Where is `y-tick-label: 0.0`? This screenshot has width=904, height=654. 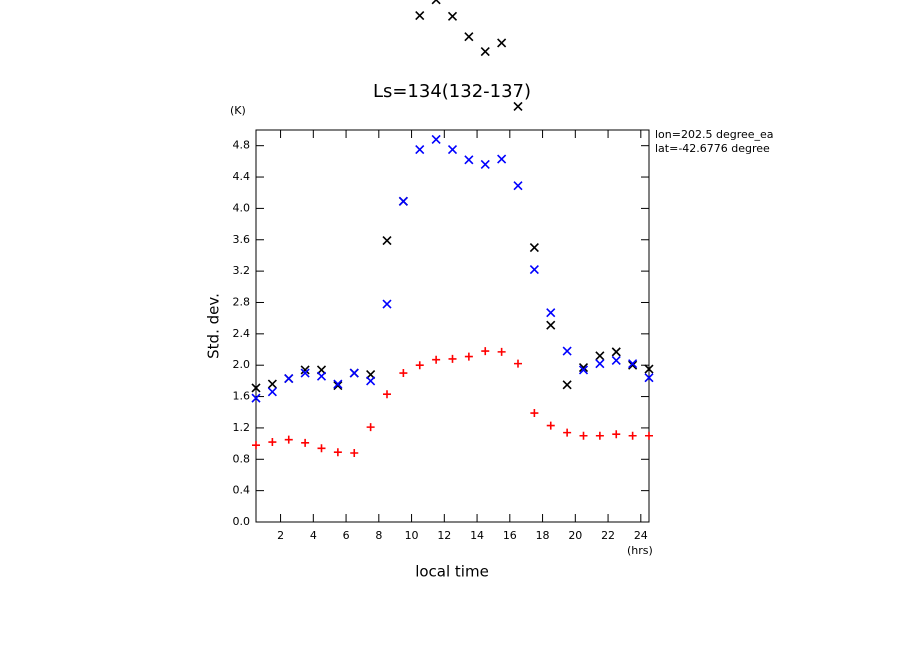 y-tick-label: 0.0 is located at coordinates (242, 521).